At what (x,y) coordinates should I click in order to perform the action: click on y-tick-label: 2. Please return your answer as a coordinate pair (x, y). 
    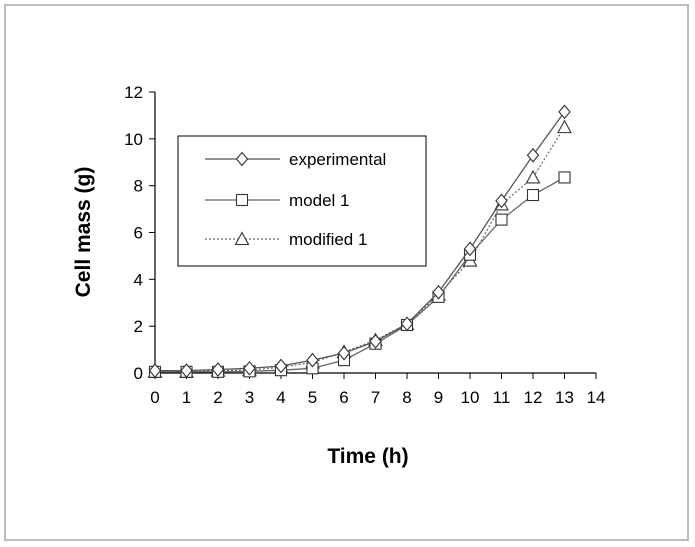
    Looking at the image, I should click on (138, 326).